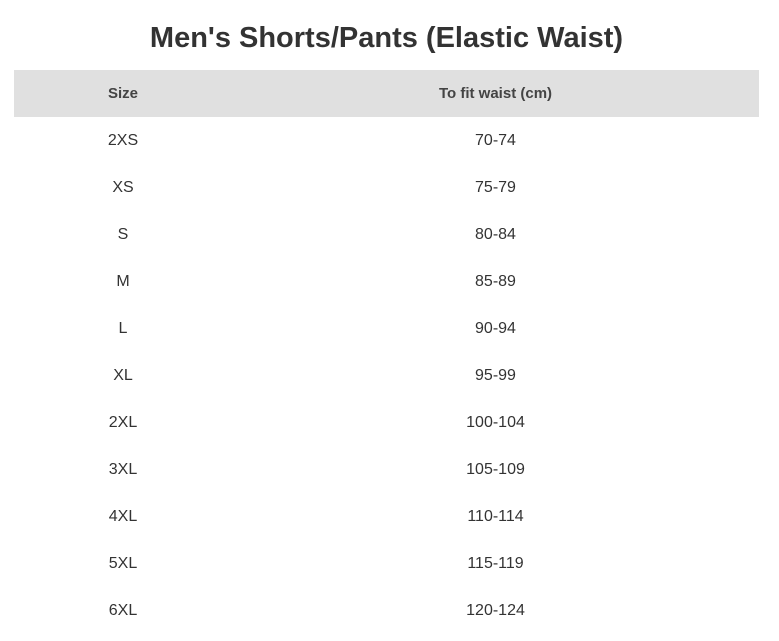 This screenshot has height=641, width=779. What do you see at coordinates (123, 187) in the screenshot?
I see `size-cell: XS` at bounding box center [123, 187].